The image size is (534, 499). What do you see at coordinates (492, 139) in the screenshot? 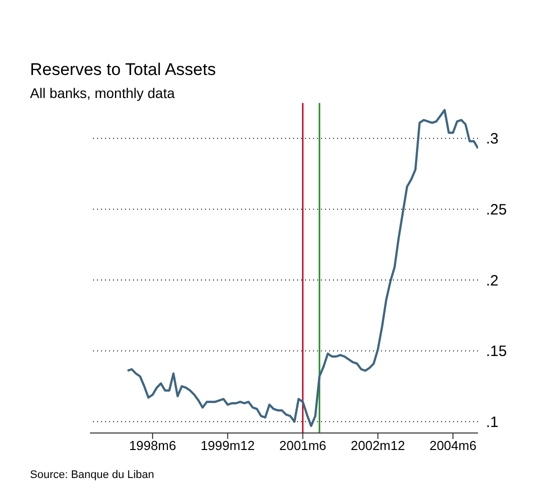
I see `y-tick-label: .3` at bounding box center [492, 139].